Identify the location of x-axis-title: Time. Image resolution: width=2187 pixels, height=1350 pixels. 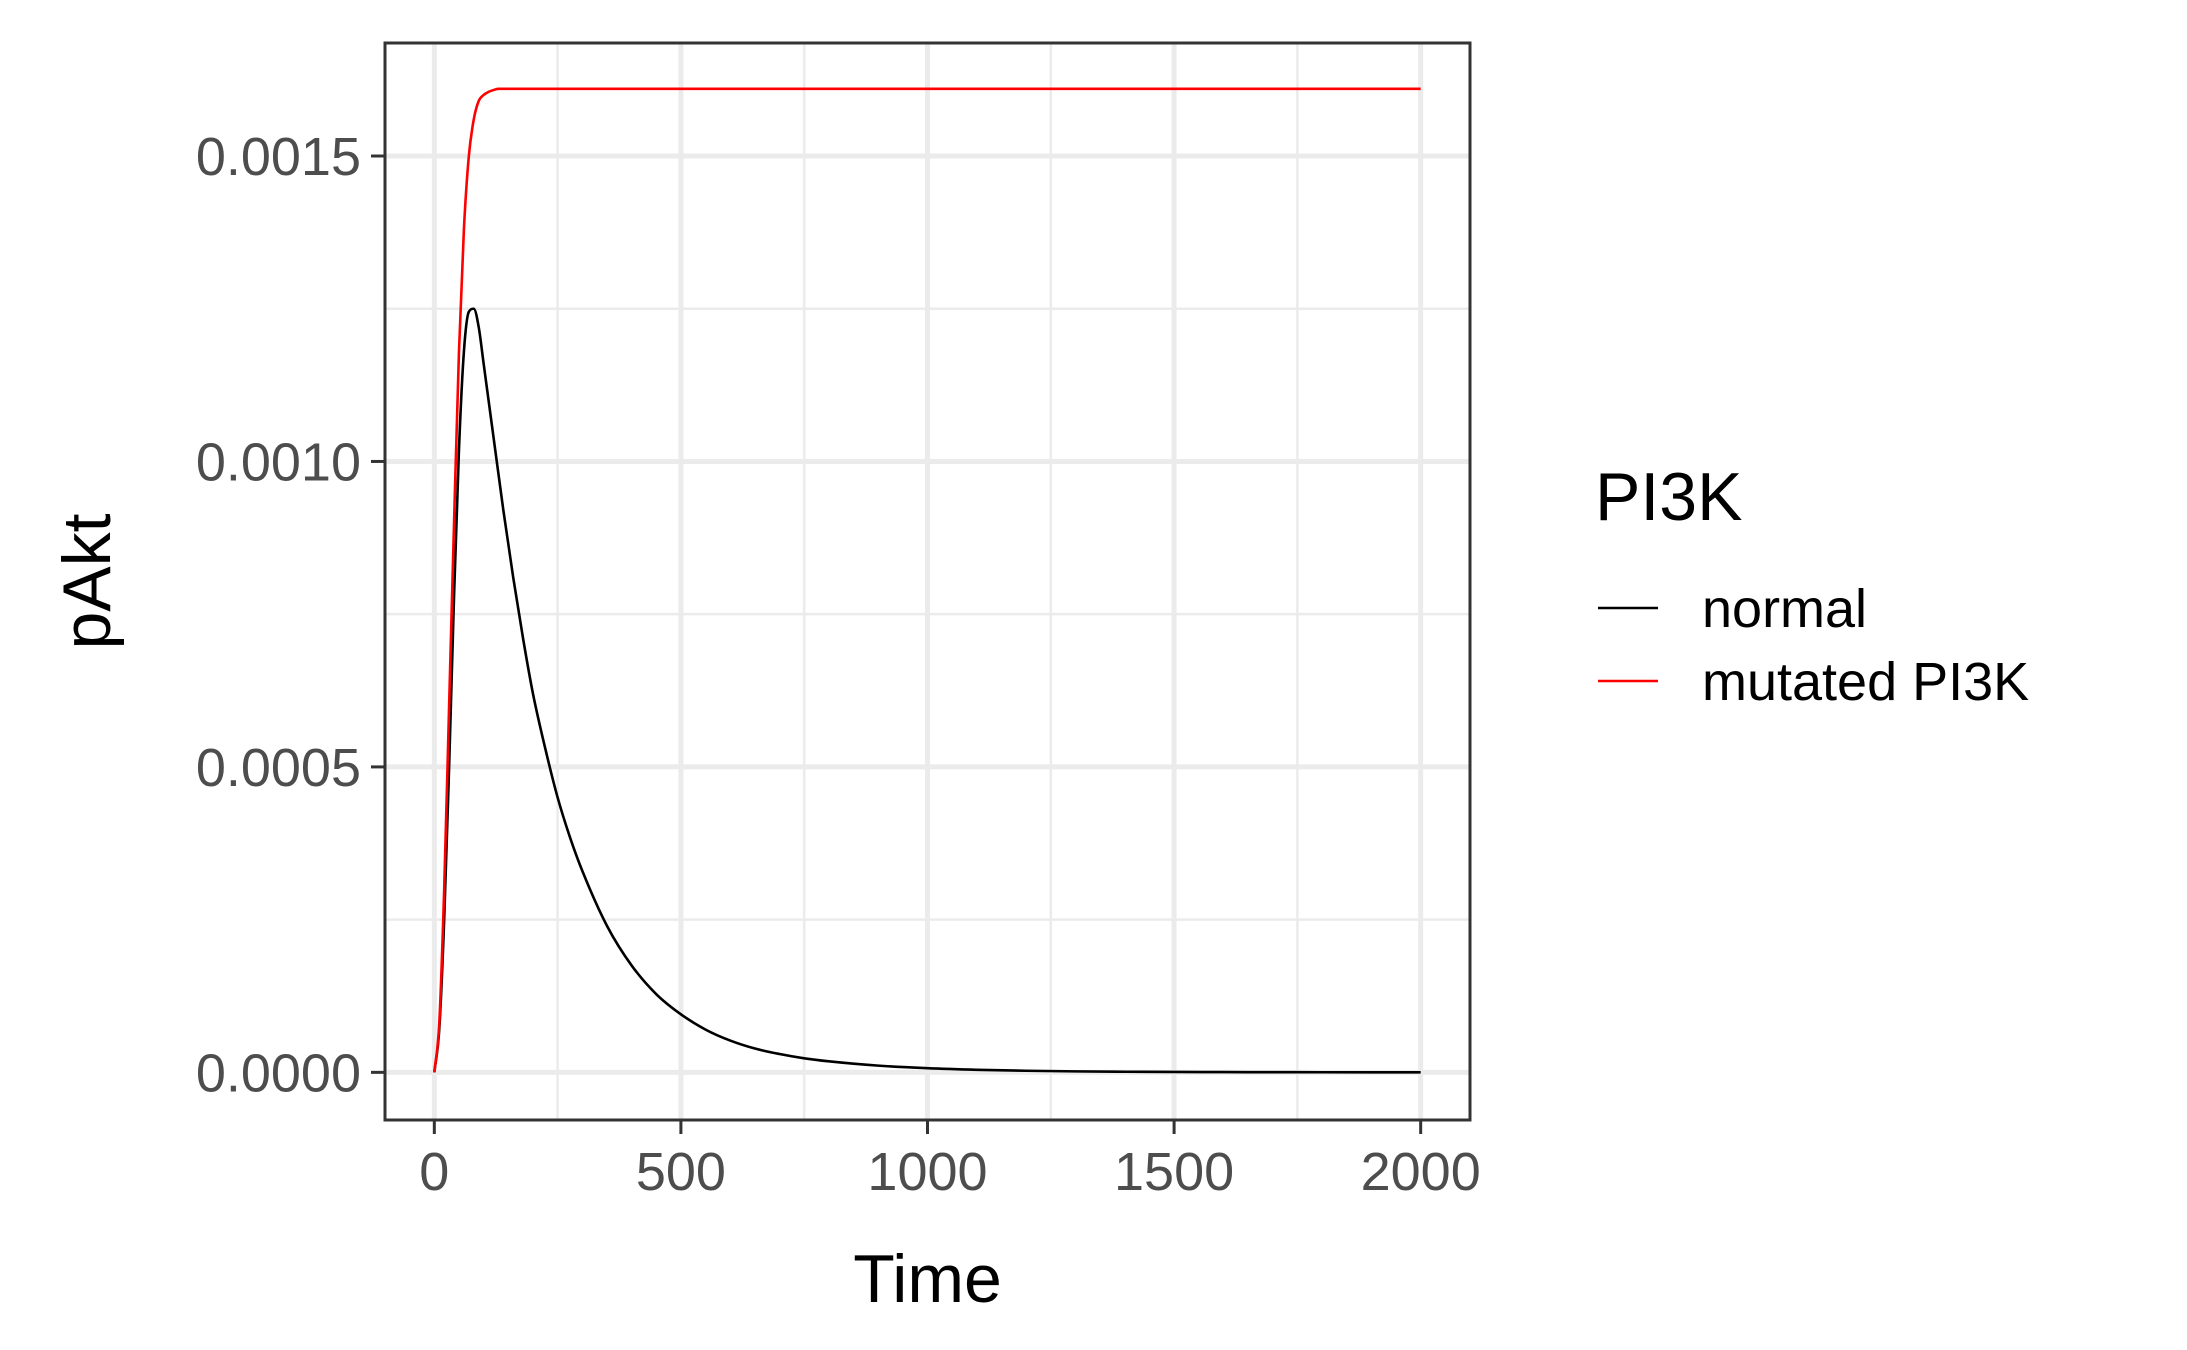
(927, 1279).